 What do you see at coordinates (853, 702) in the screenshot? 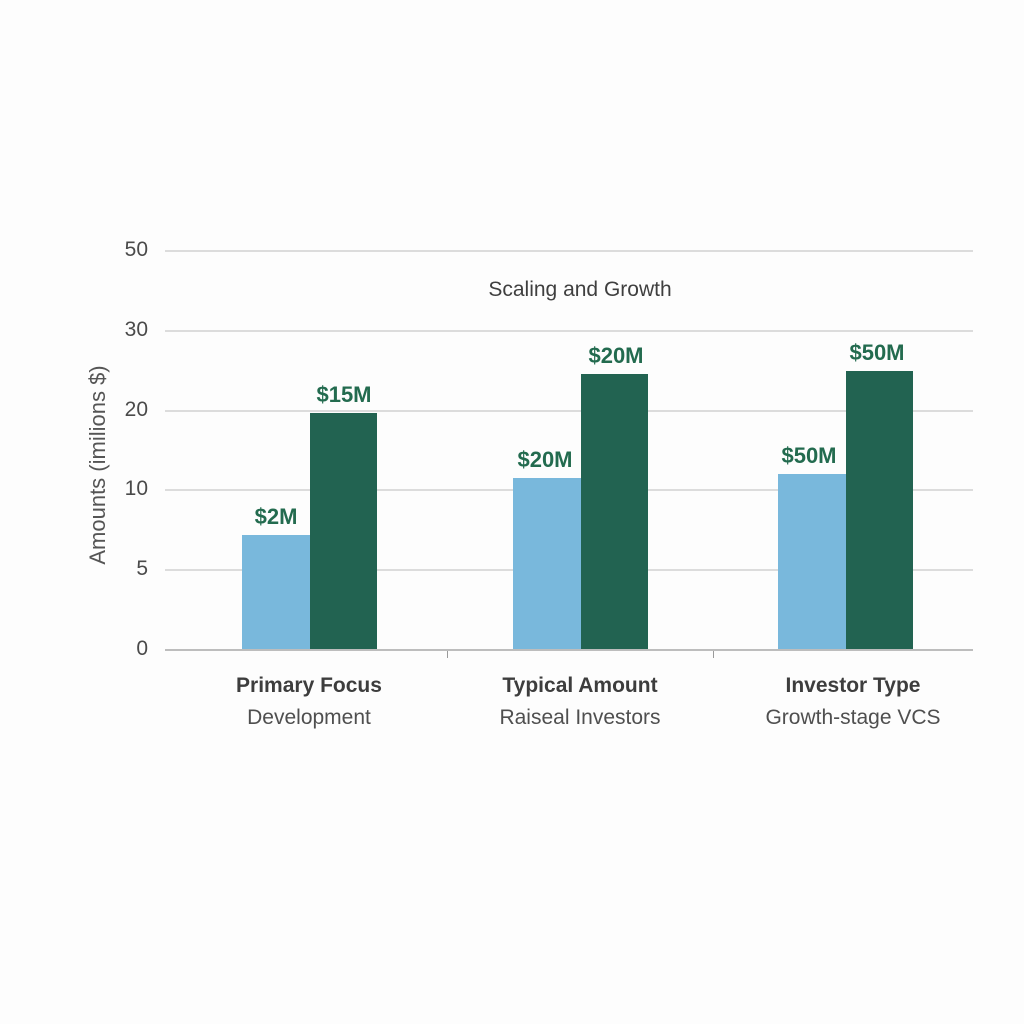
I see `category-label-investor-type: Investor Type Growth-stage VCS` at bounding box center [853, 702].